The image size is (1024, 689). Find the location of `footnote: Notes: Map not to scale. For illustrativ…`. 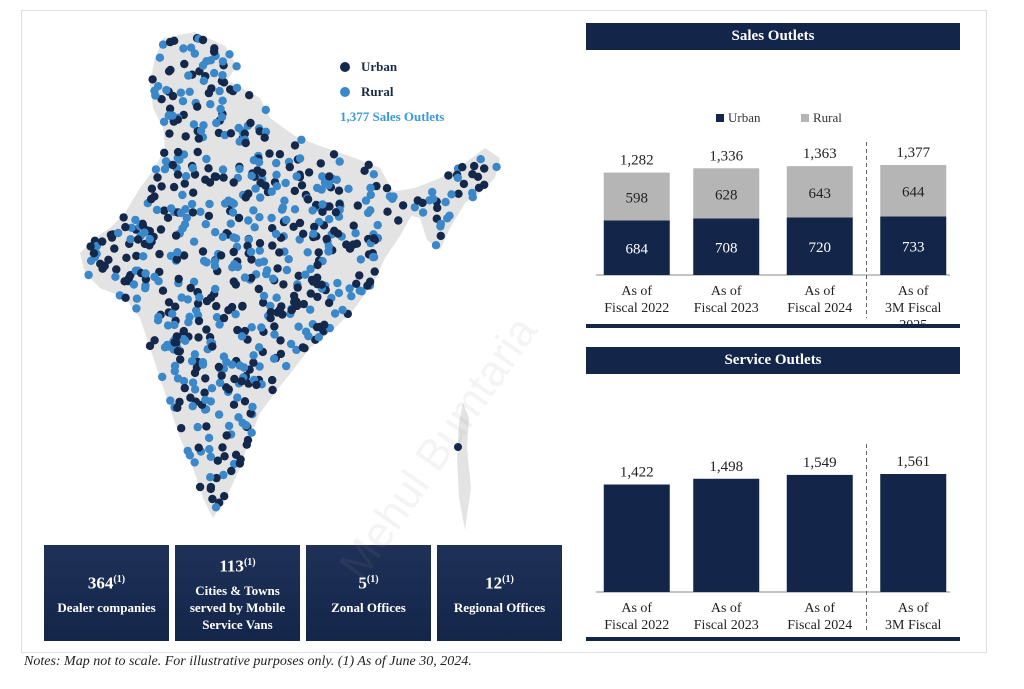

footnote: Notes: Map not to scale. For illustrativ… is located at coordinates (248, 661).